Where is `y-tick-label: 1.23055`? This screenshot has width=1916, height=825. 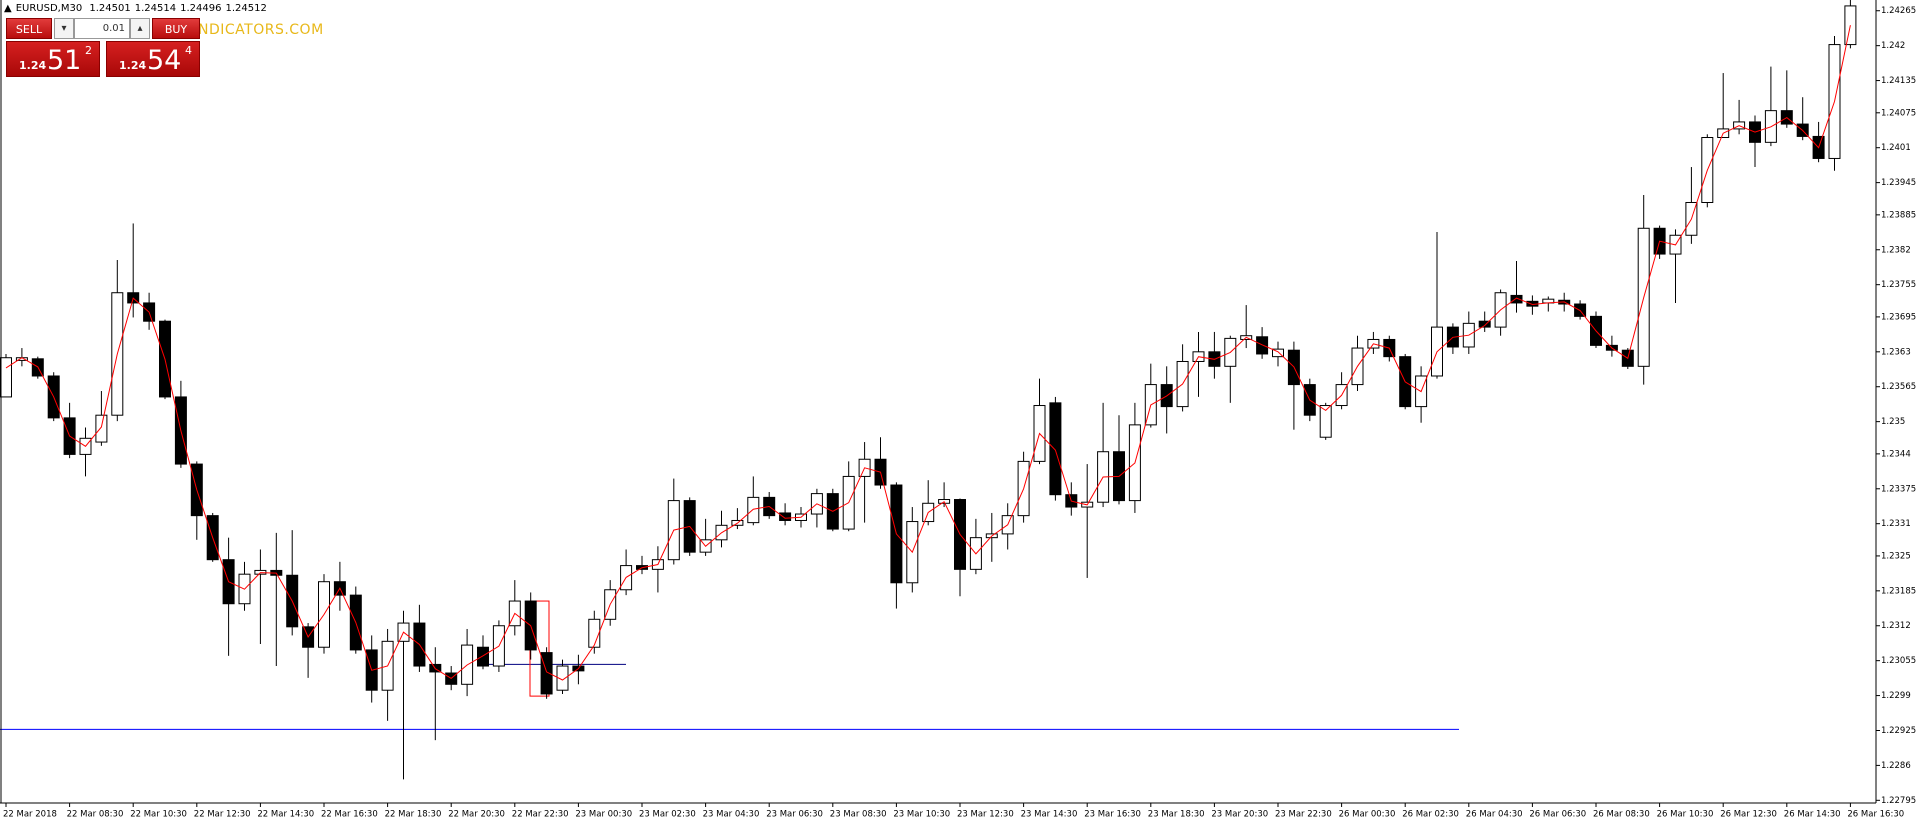 y-tick-label: 1.23055 is located at coordinates (1898, 661).